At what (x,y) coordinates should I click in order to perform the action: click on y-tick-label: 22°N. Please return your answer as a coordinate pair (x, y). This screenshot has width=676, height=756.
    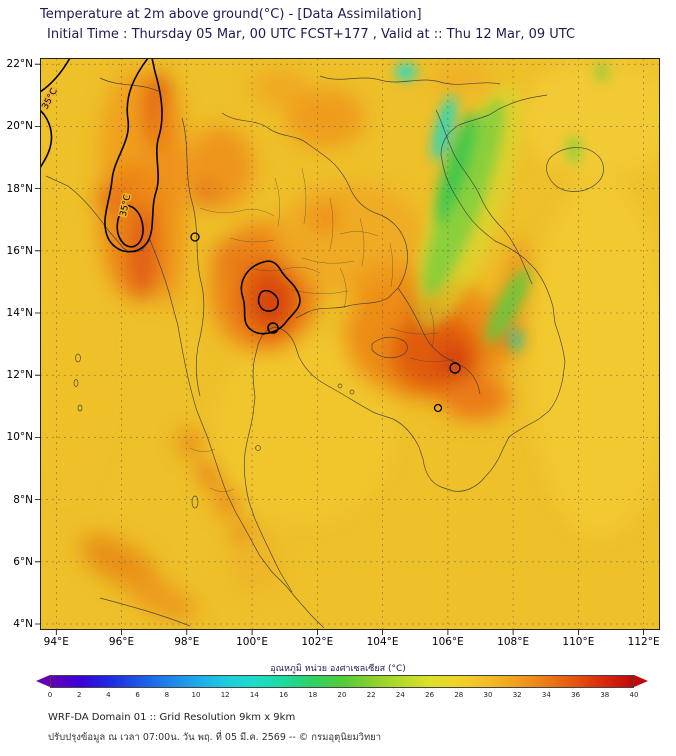
    Looking at the image, I should click on (19, 64).